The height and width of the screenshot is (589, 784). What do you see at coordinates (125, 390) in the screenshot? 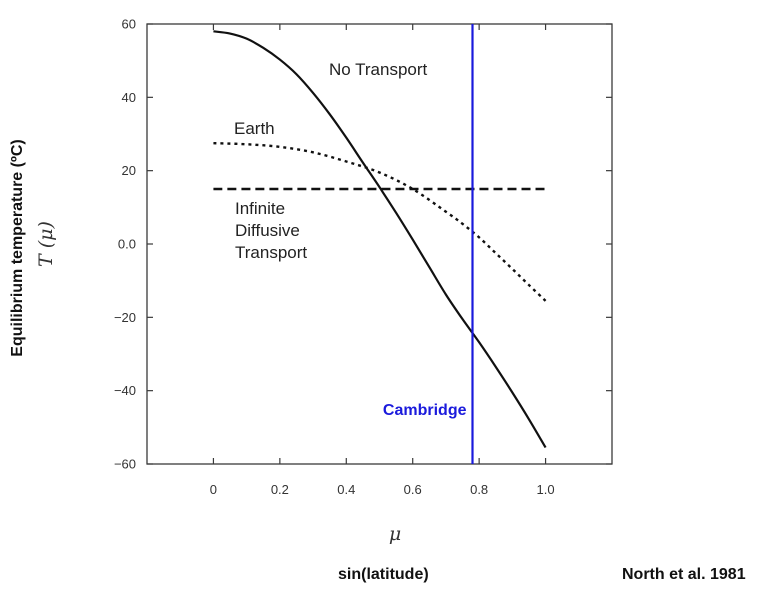
I see `y-tick-label: −40` at bounding box center [125, 390].